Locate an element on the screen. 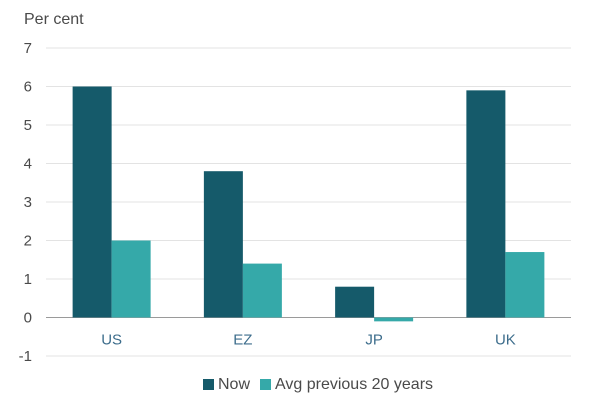 This screenshot has width=601, height=418. x-tick-labels: US EZ JP UK is located at coordinates (308, 340).